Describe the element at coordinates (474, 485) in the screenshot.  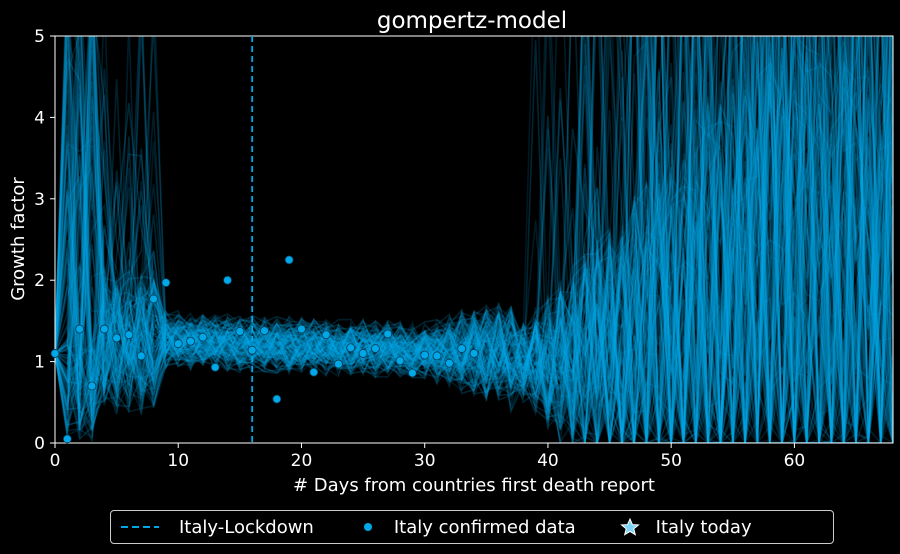
I see `x-axis-label: # Days from countries first death report` at that location.